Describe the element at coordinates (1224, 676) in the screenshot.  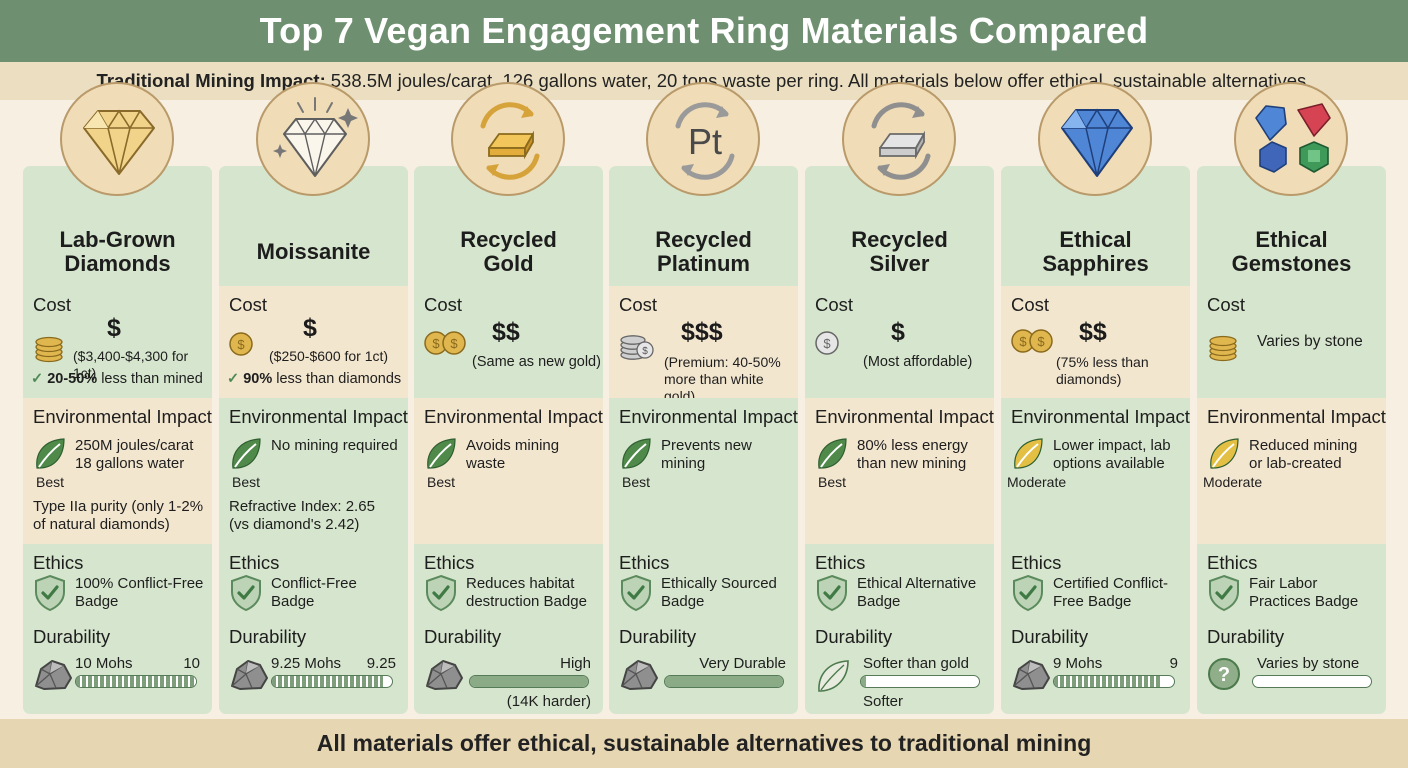
I see `question-icon: ?` at that location.